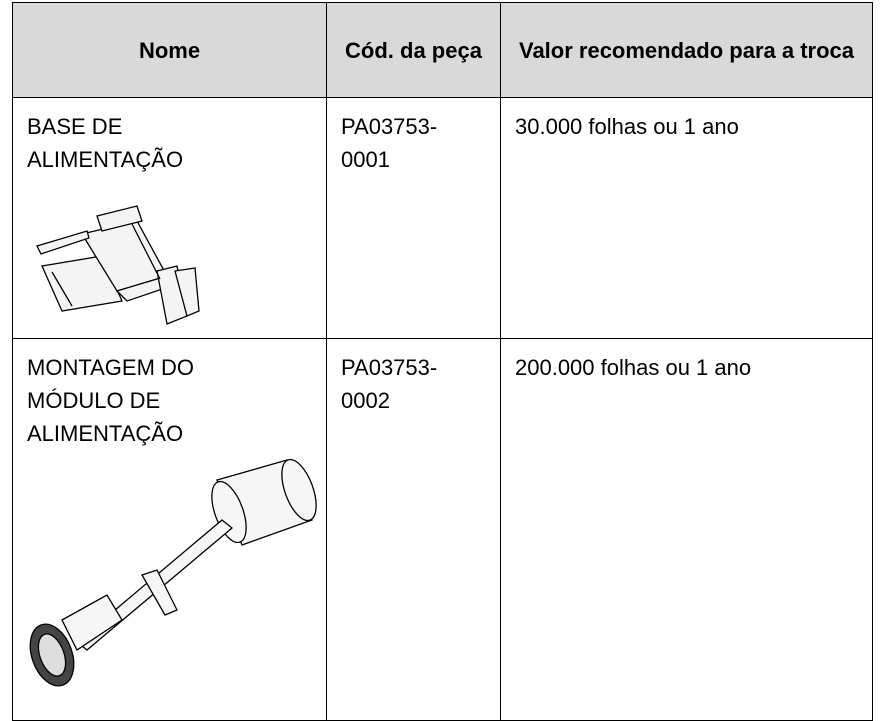  Describe the element at coordinates (389, 384) in the screenshot. I see `part-code: PA03753-0002` at that location.